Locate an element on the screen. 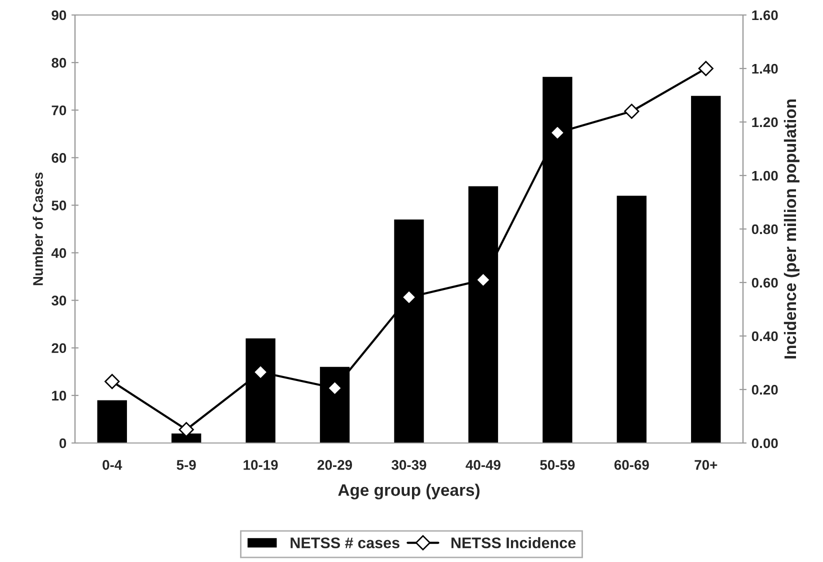  y2-tick-label: 1.60 is located at coordinates (765, 15).